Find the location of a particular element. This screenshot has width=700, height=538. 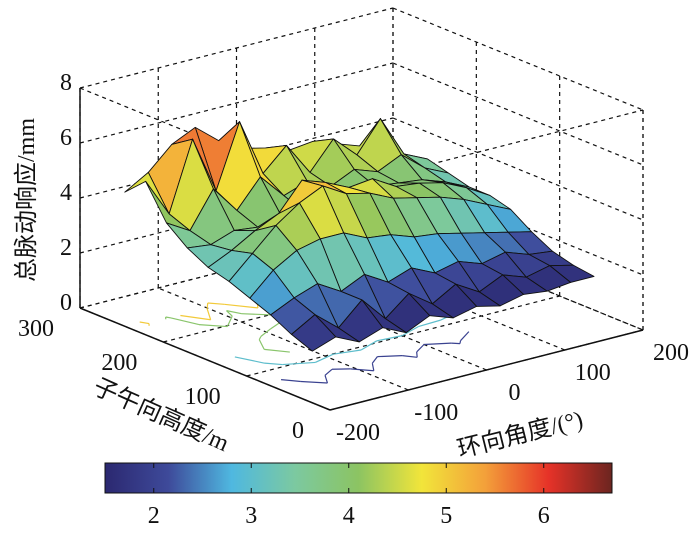

x-tick-label: 0 is located at coordinates (515, 393).